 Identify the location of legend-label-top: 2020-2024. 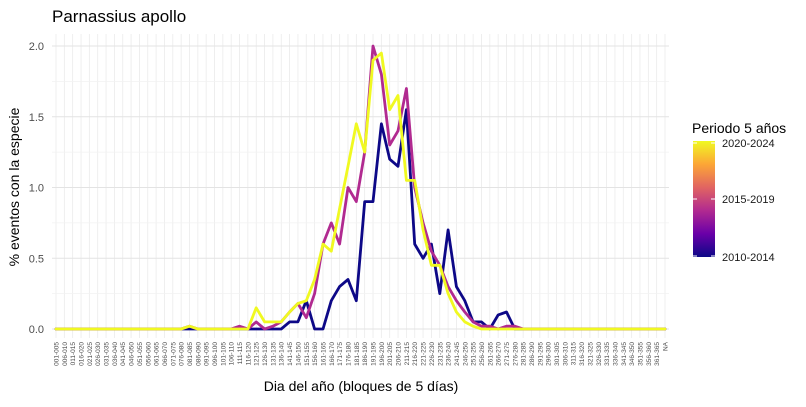
(748, 144).